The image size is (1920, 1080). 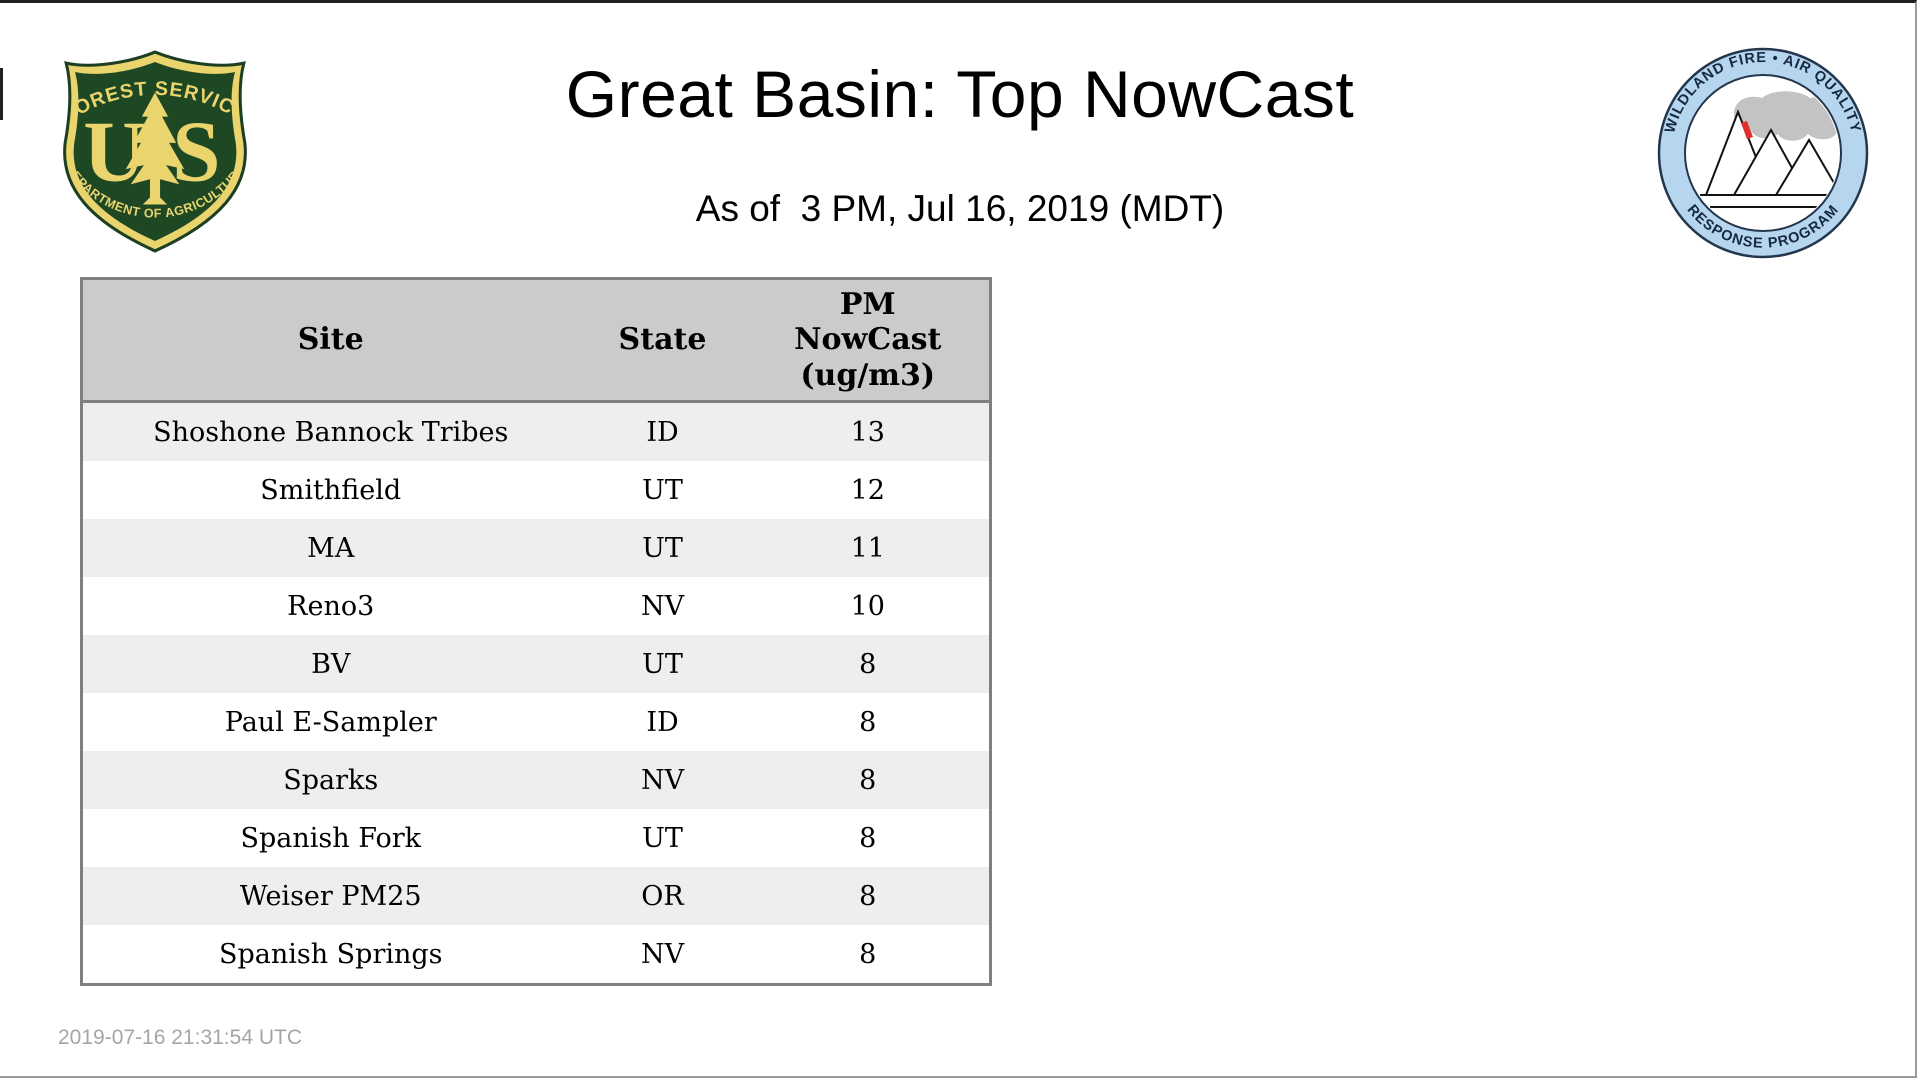 I want to click on table-row: Spanish Fork UT 8, so click(x=536, y=838).